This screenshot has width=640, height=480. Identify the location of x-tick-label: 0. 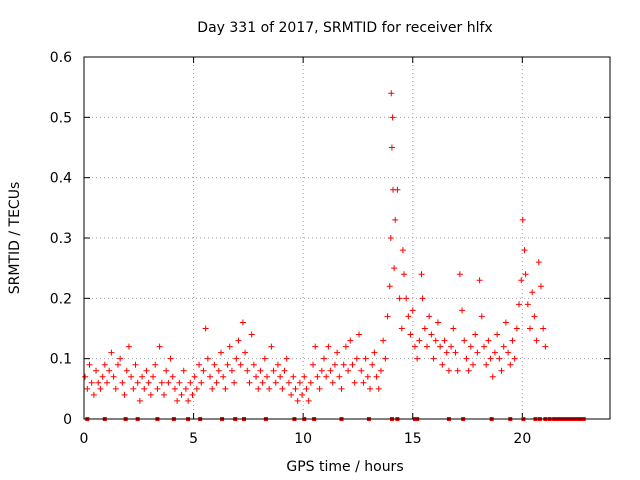
(84, 439).